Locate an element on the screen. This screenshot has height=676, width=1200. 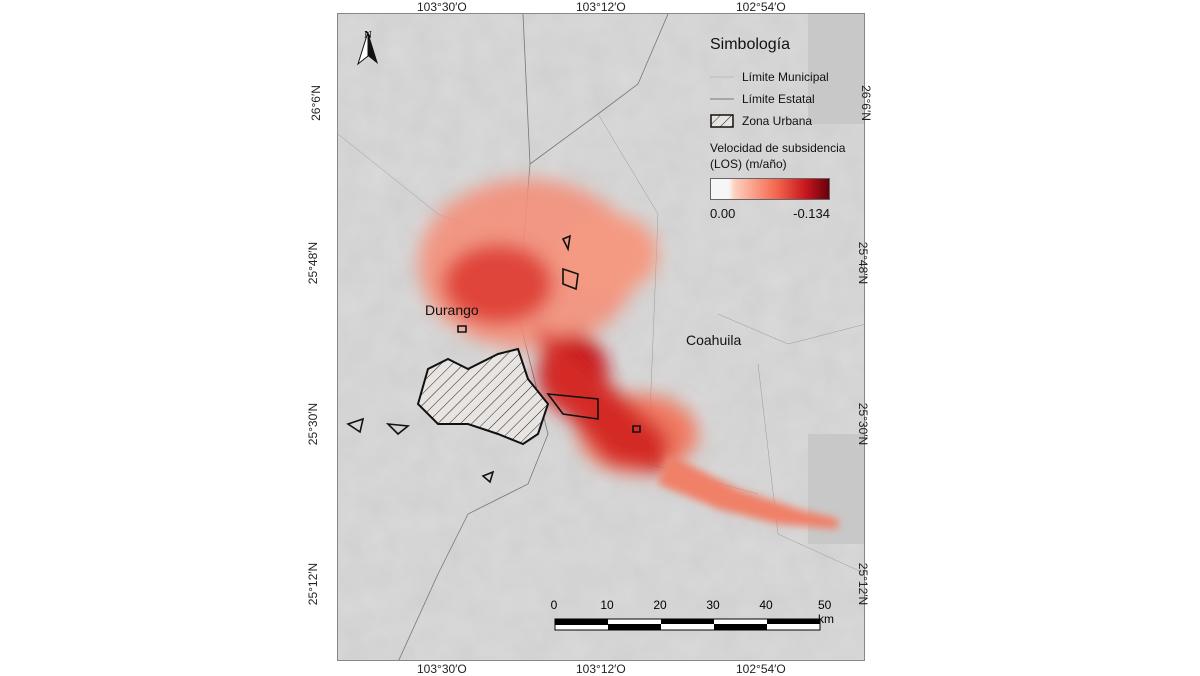
north-arrow: N is located at coordinates (368, 48).